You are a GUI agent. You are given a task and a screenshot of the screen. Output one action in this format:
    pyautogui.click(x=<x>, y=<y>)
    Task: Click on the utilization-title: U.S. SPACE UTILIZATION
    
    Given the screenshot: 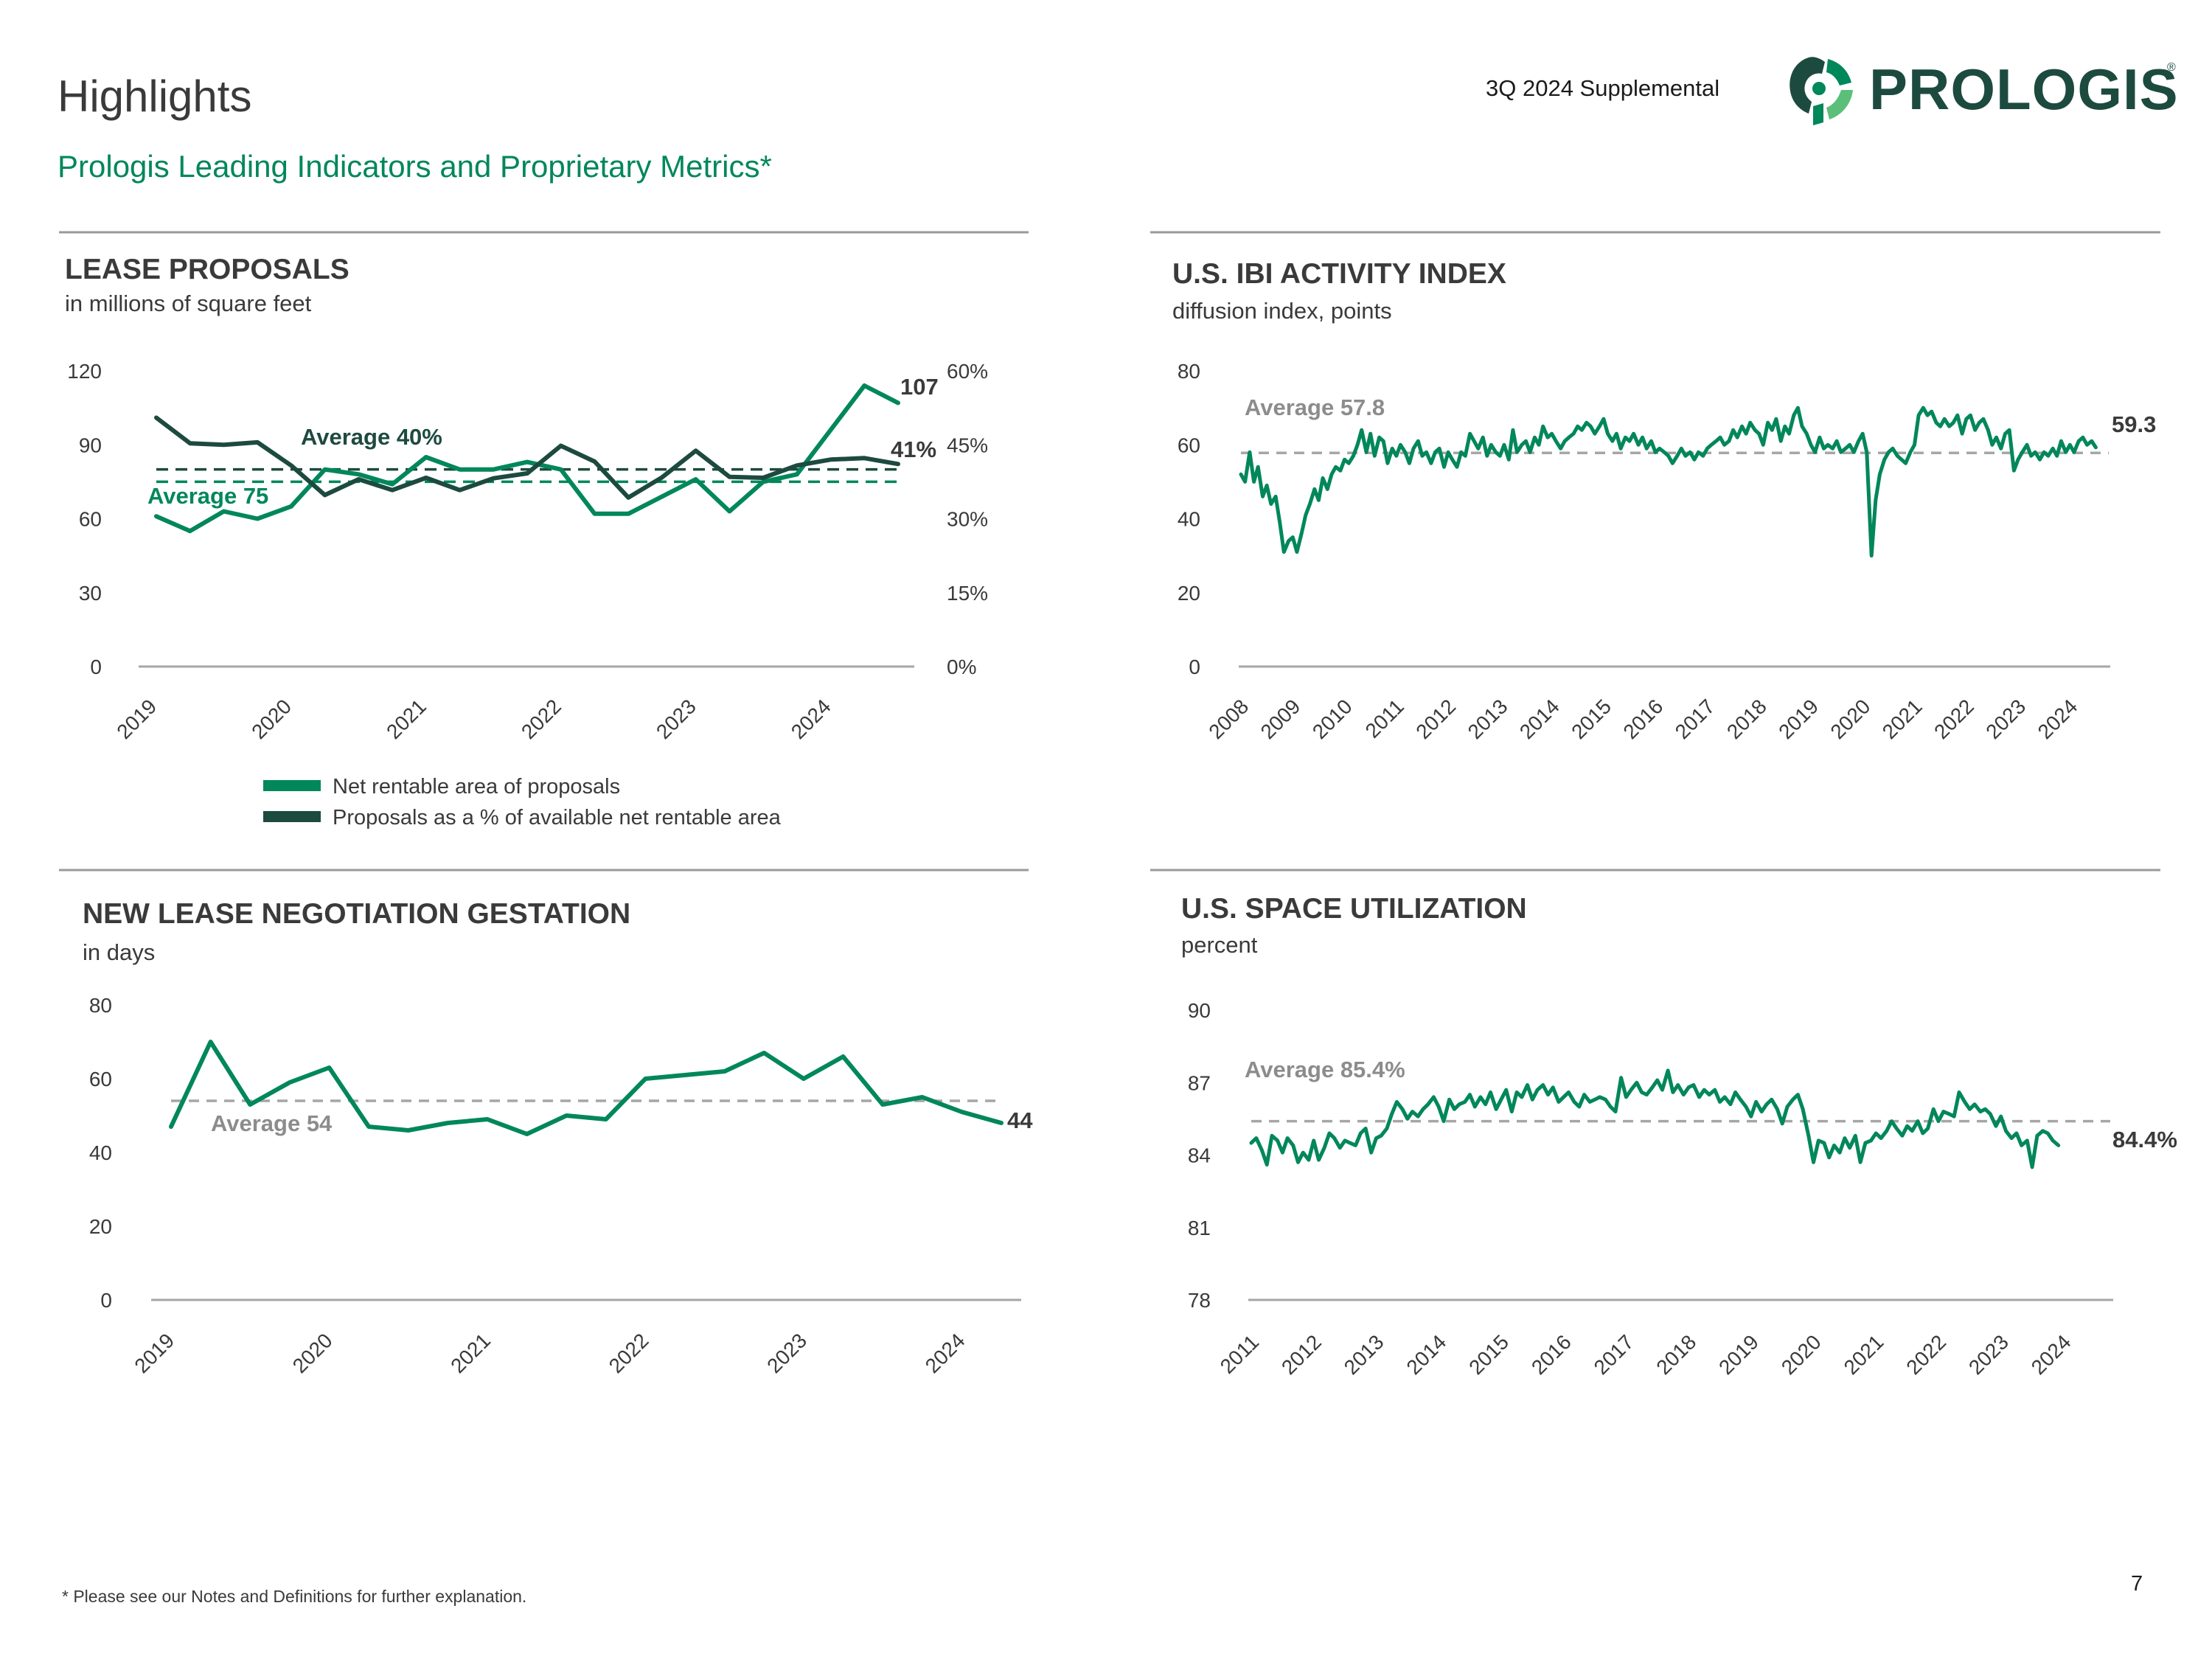 What is the action you would take?
    pyautogui.click(x=1354, y=909)
    